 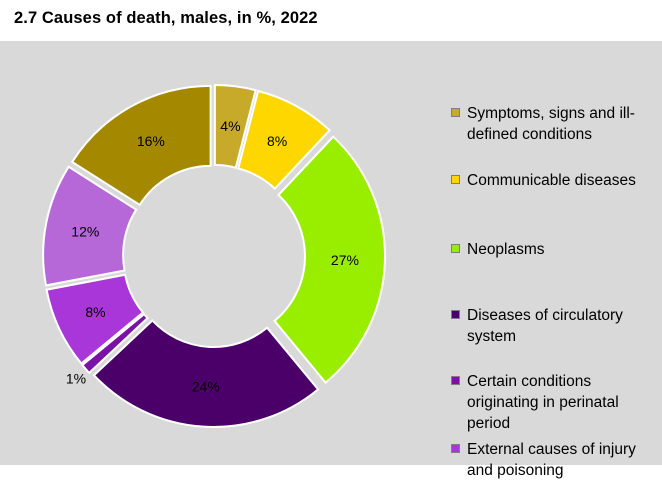 What do you see at coordinates (551, 180) in the screenshot?
I see `legend-label: Communicable diseases` at bounding box center [551, 180].